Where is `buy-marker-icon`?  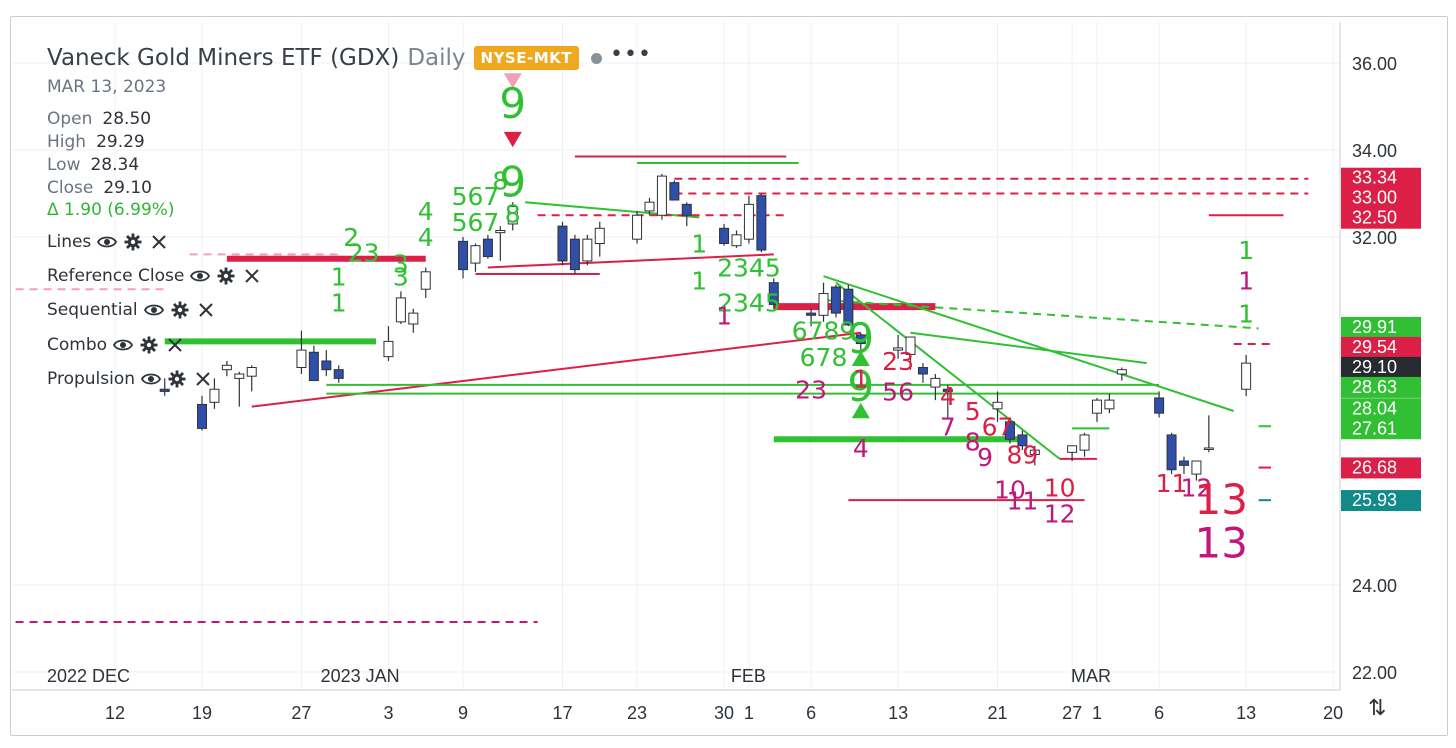 buy-marker-icon is located at coordinates (860, 358).